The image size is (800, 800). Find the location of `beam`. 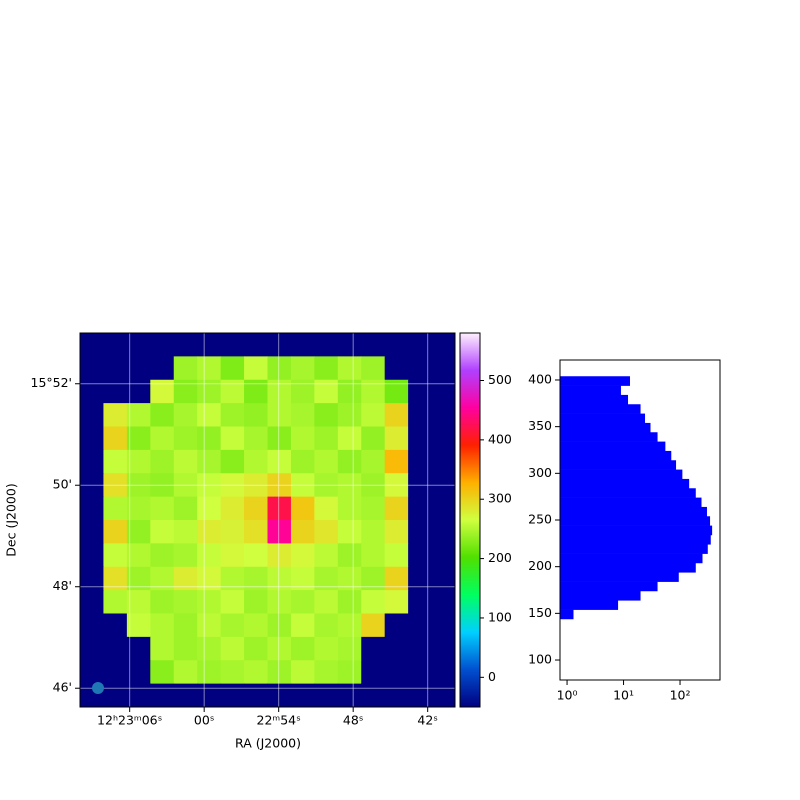

beam is located at coordinates (98, 688).